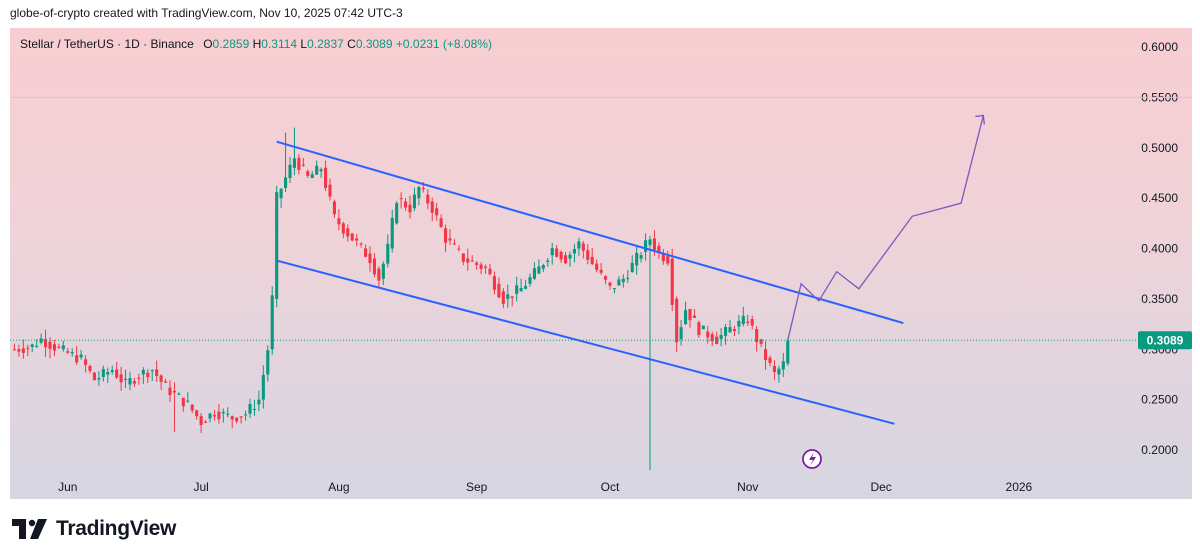  What do you see at coordinates (304, 44) in the screenshot?
I see `low-label: L` at bounding box center [304, 44].